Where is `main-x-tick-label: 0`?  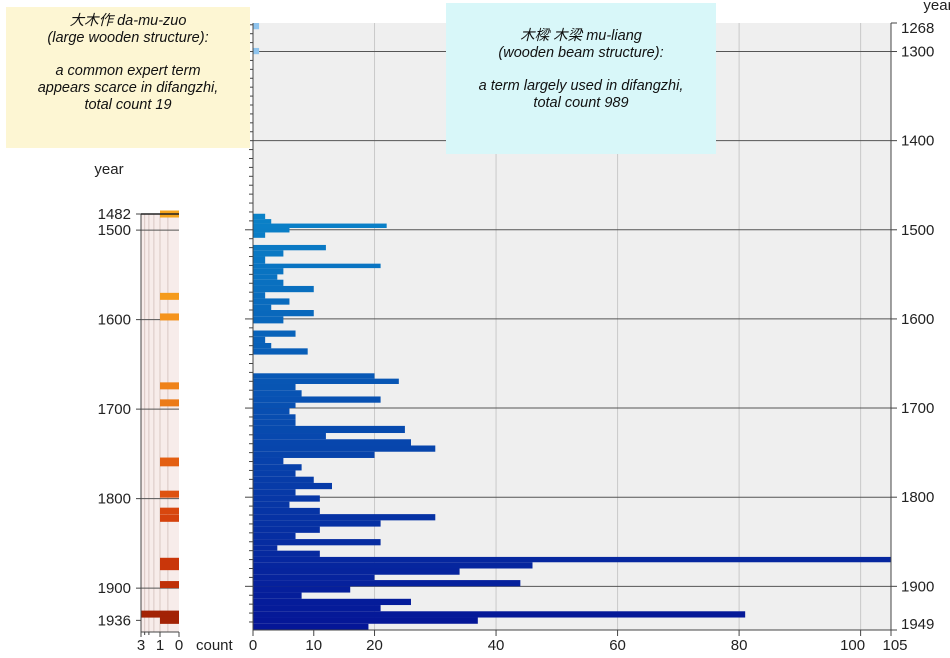 main-x-tick-label: 0 is located at coordinates (253, 645).